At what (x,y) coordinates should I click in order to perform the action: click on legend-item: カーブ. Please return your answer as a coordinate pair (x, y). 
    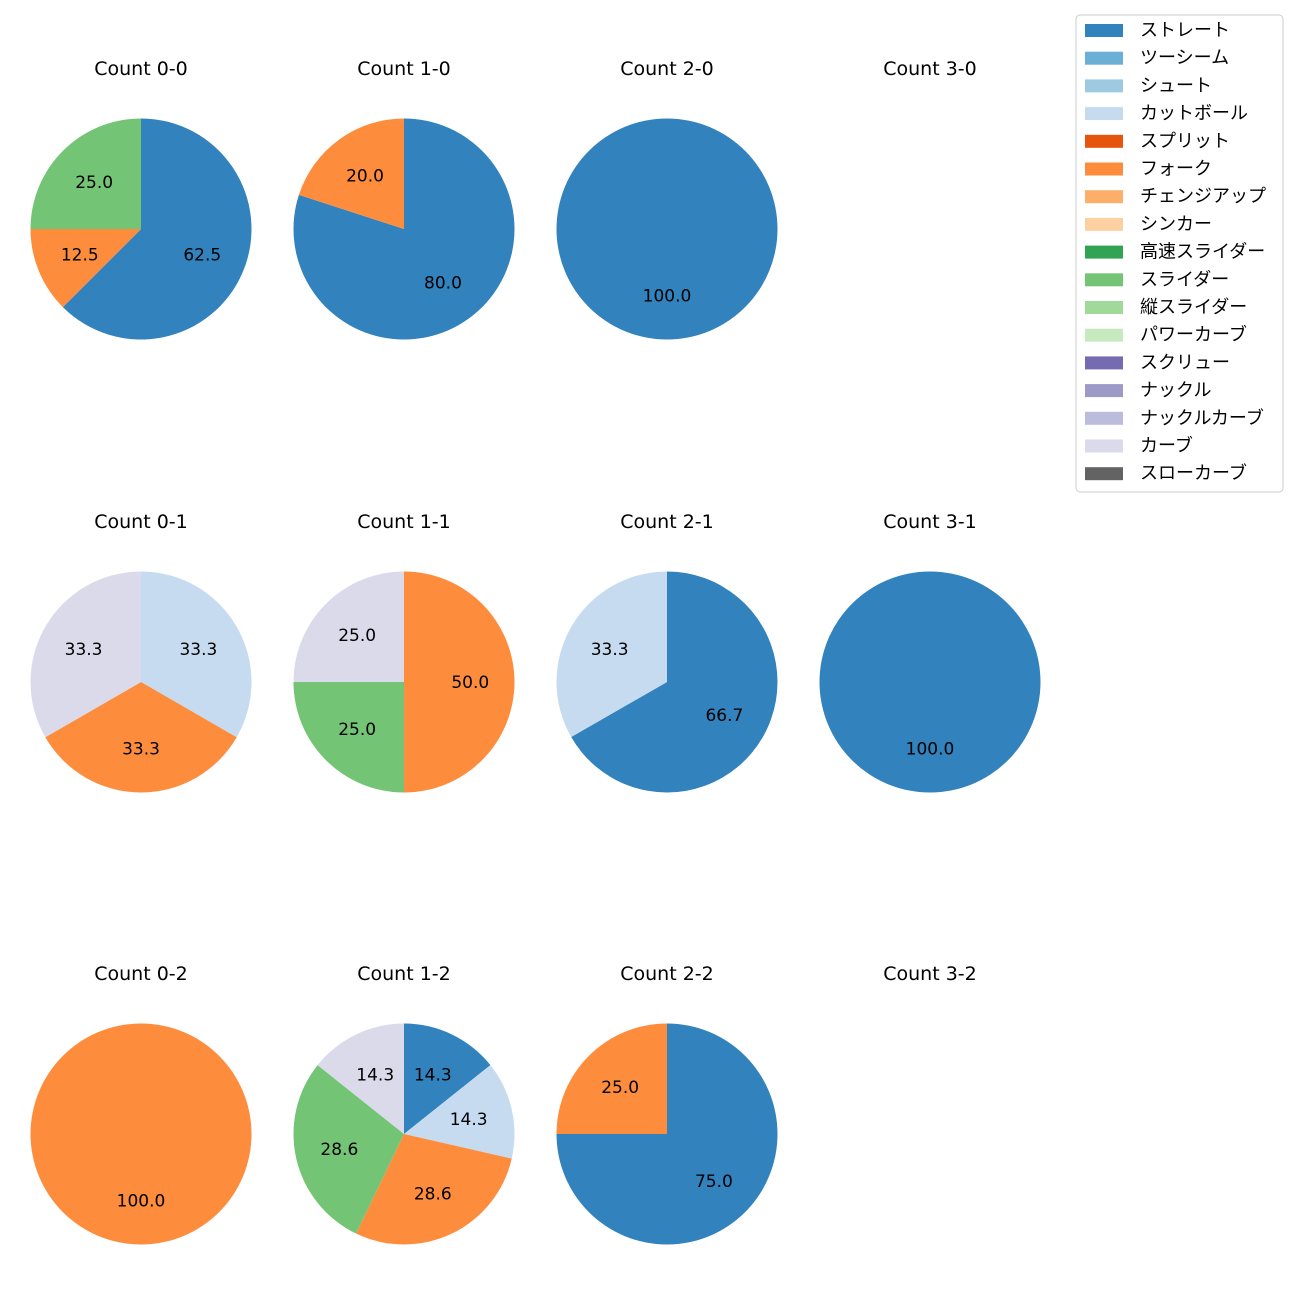
    Looking at the image, I should click on (1139, 446).